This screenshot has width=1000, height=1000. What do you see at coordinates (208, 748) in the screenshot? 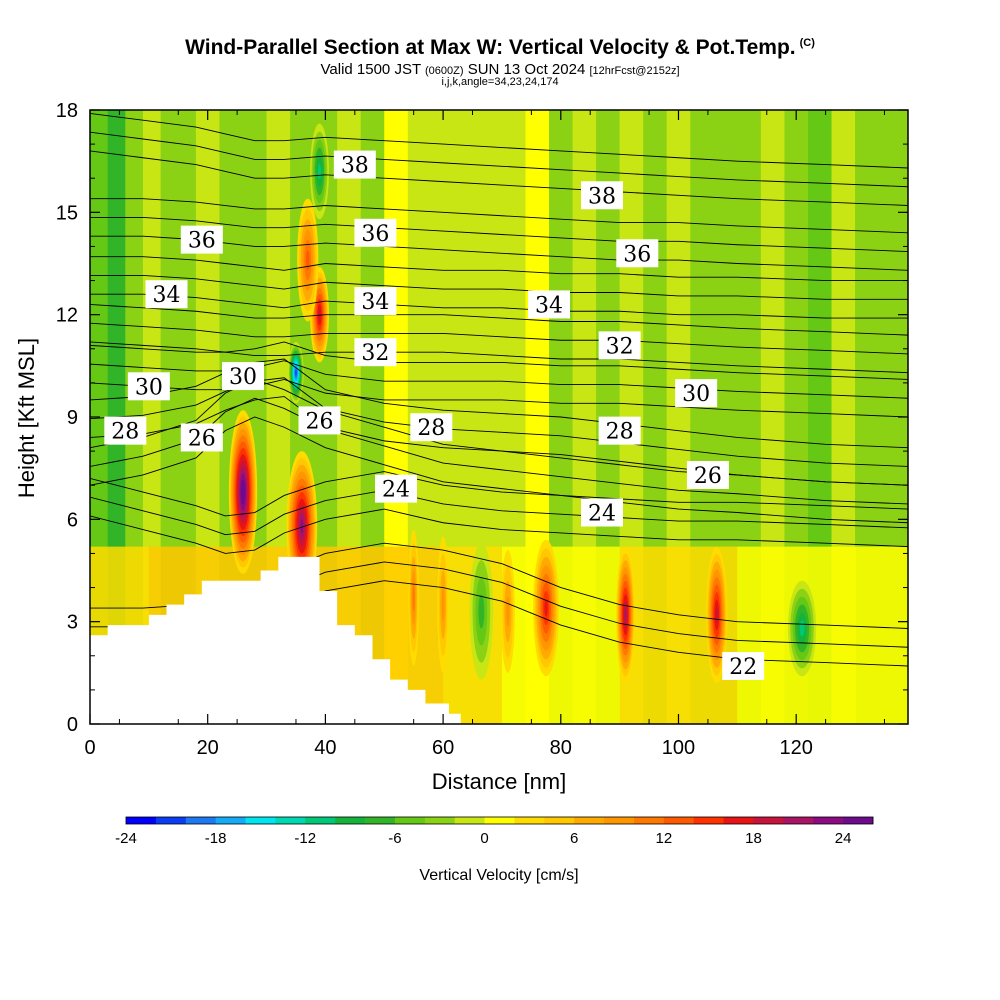
I see `x-tick-label: 20` at bounding box center [208, 748].